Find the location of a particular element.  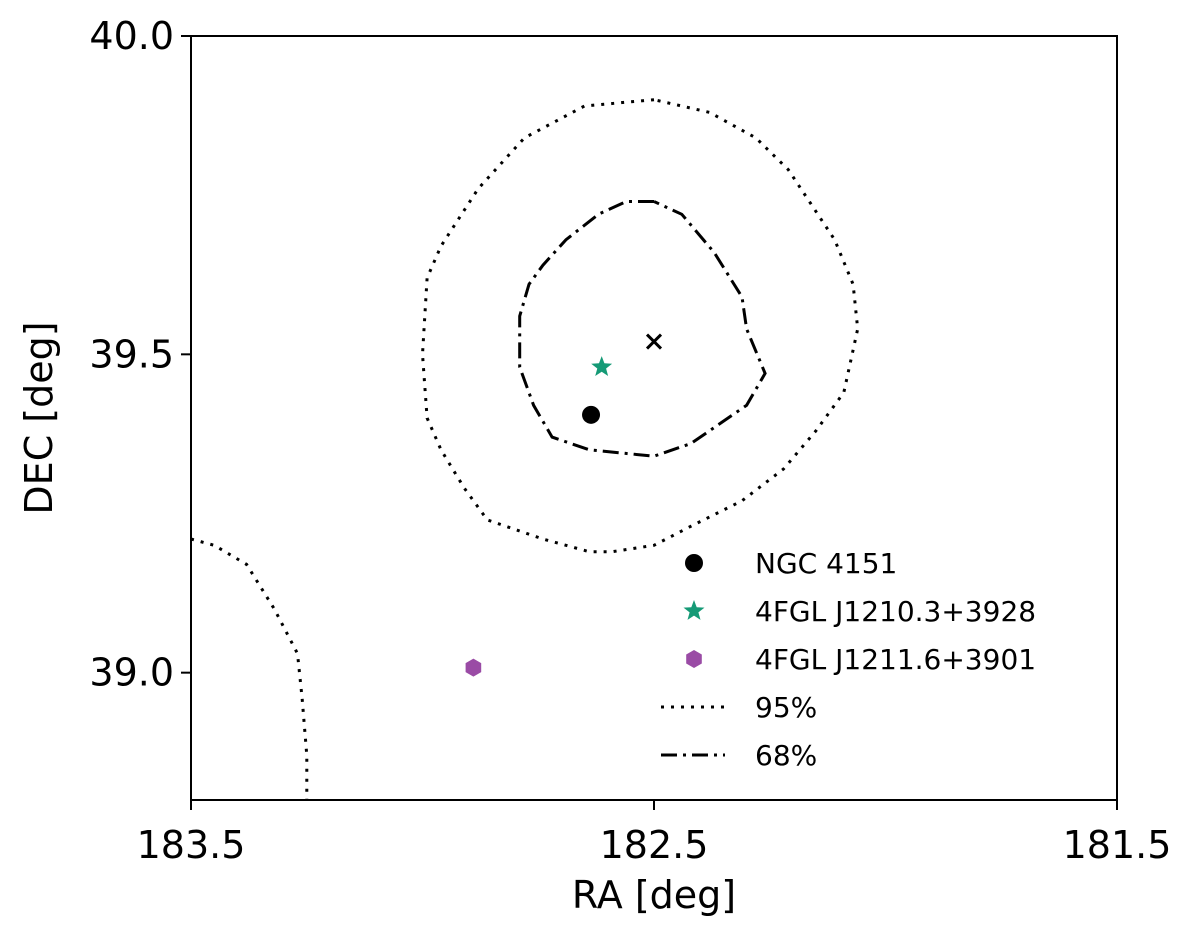

y-tick-label-1: 39.5 is located at coordinates (131, 354).